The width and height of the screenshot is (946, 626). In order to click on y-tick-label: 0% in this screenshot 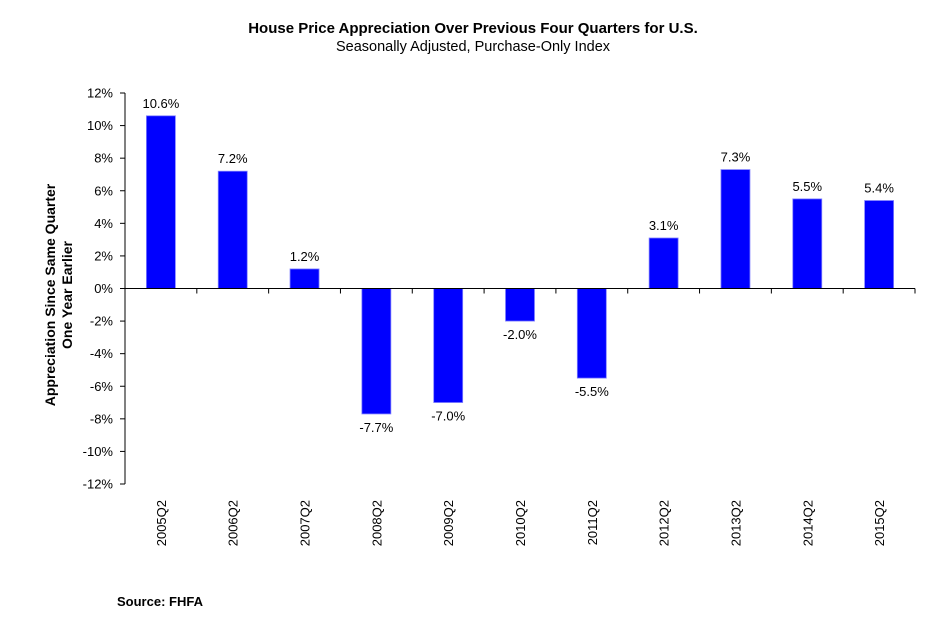, I will do `click(103, 288)`.